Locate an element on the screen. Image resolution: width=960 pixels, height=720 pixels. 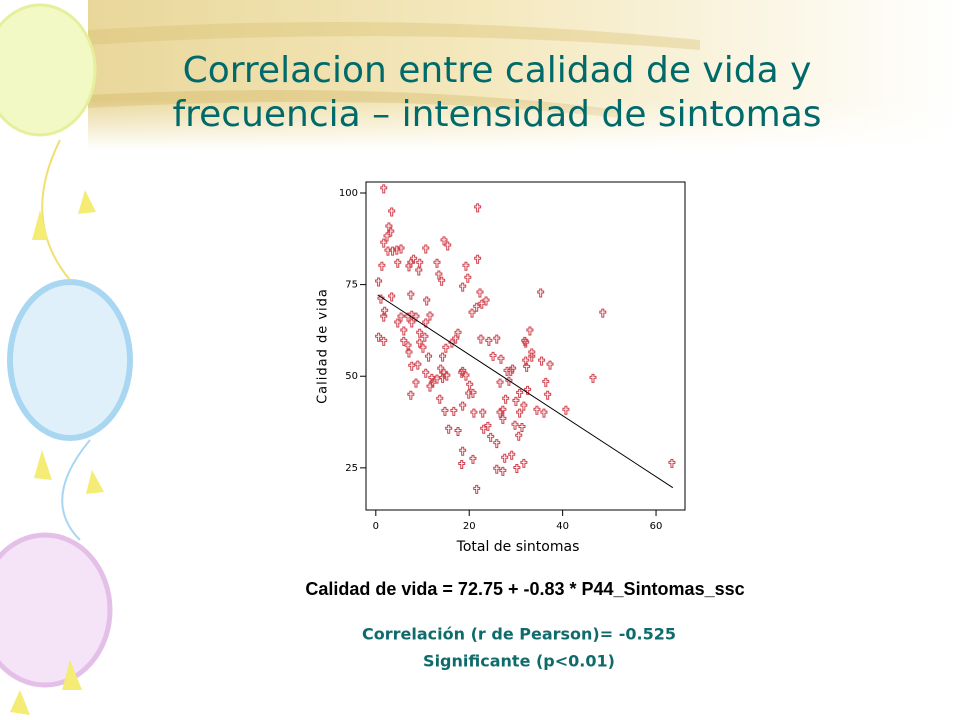
title-line: frecuencia – intensidad de sintomas is located at coordinates (496, 114).